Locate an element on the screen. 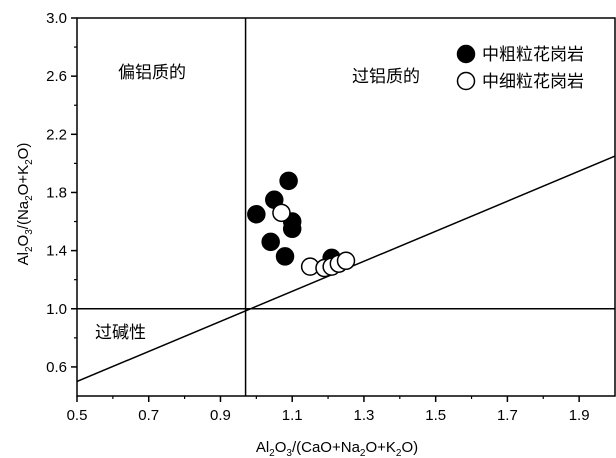 Image resolution: width=616 pixels, height=458 pixels. y-tick-label: 0.6 is located at coordinates (56, 367).